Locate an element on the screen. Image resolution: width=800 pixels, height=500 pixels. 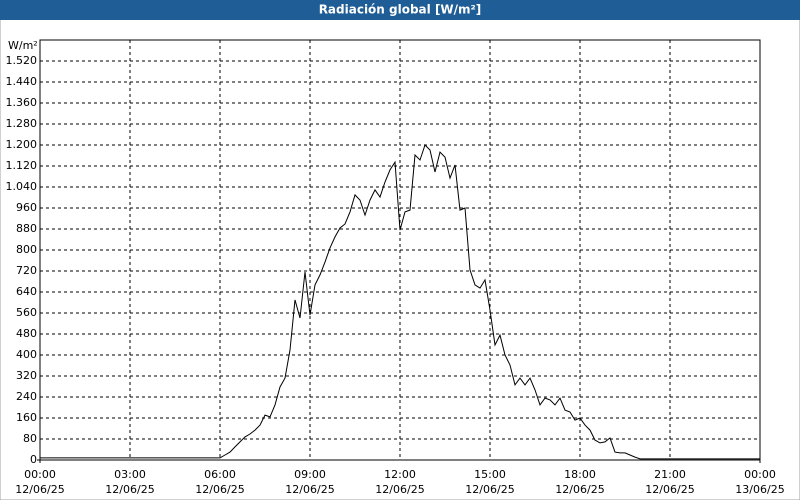
y-tick-label: 880 is located at coordinates (26, 228).